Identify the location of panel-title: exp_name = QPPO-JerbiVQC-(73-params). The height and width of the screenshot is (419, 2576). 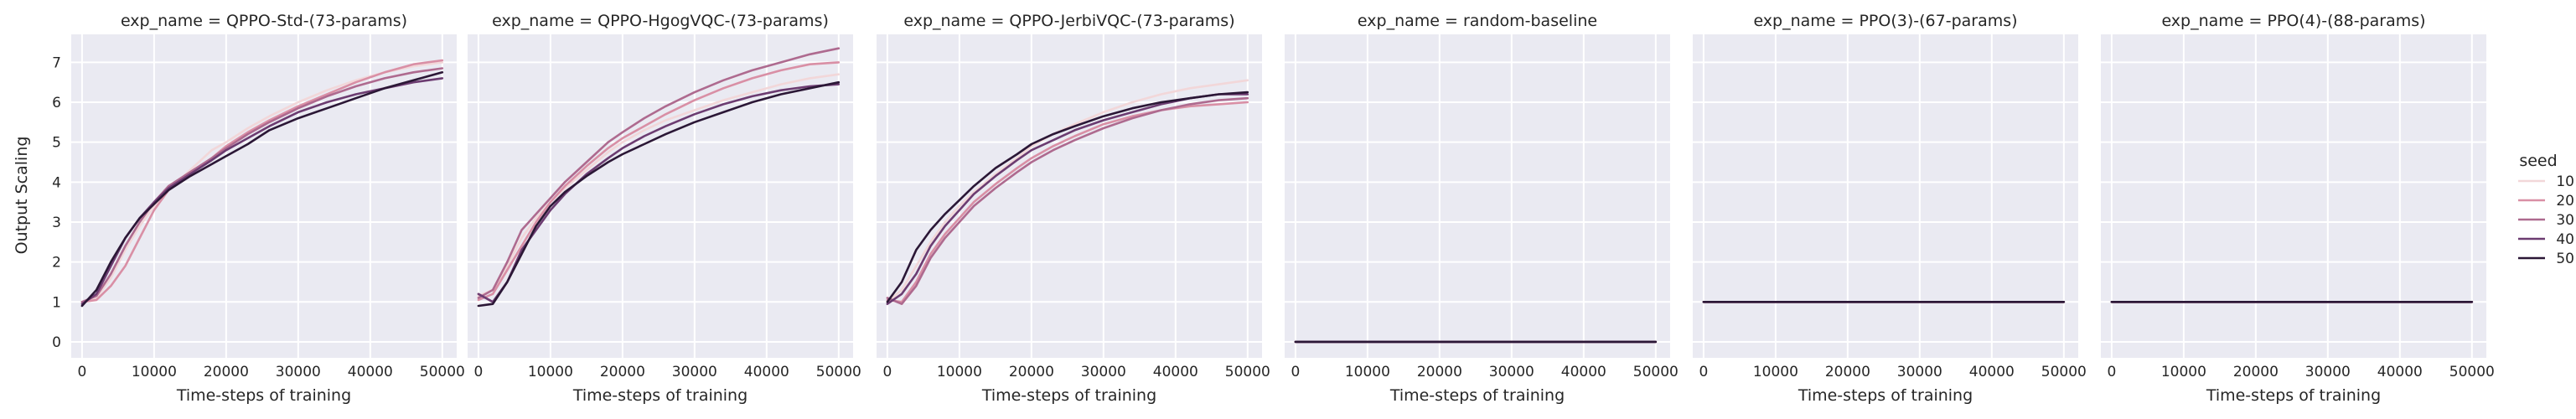
(1068, 21).